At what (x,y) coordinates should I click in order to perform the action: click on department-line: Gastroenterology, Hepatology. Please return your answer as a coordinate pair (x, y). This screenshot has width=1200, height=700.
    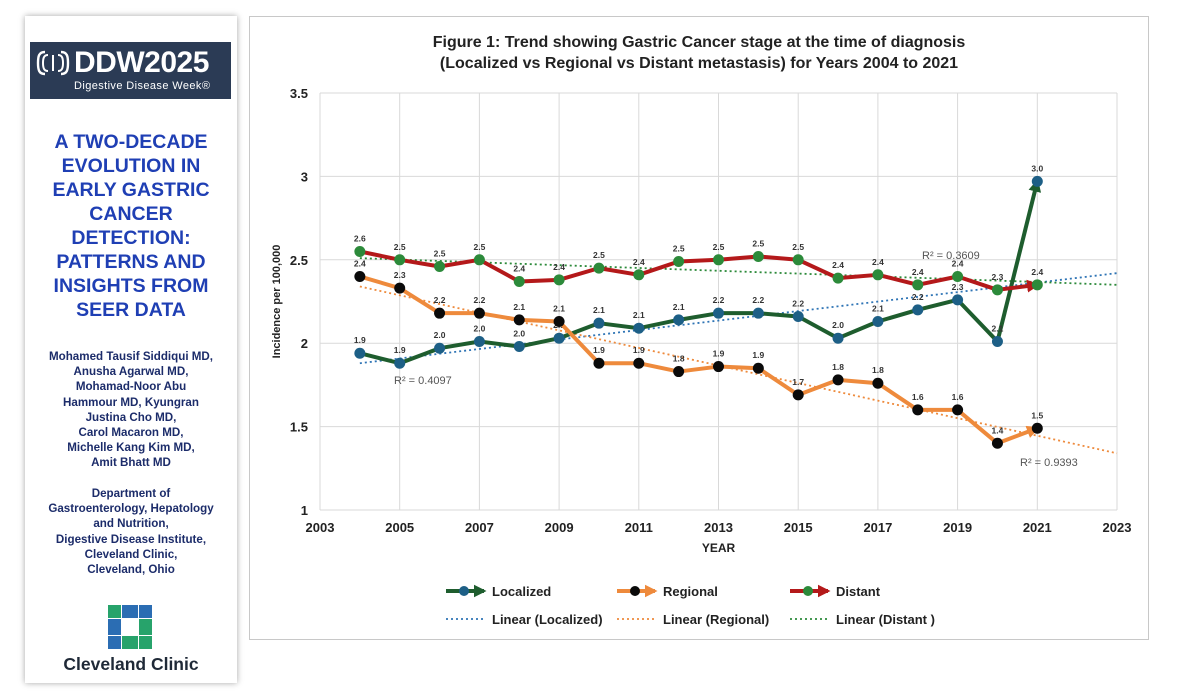
    Looking at the image, I should click on (131, 509).